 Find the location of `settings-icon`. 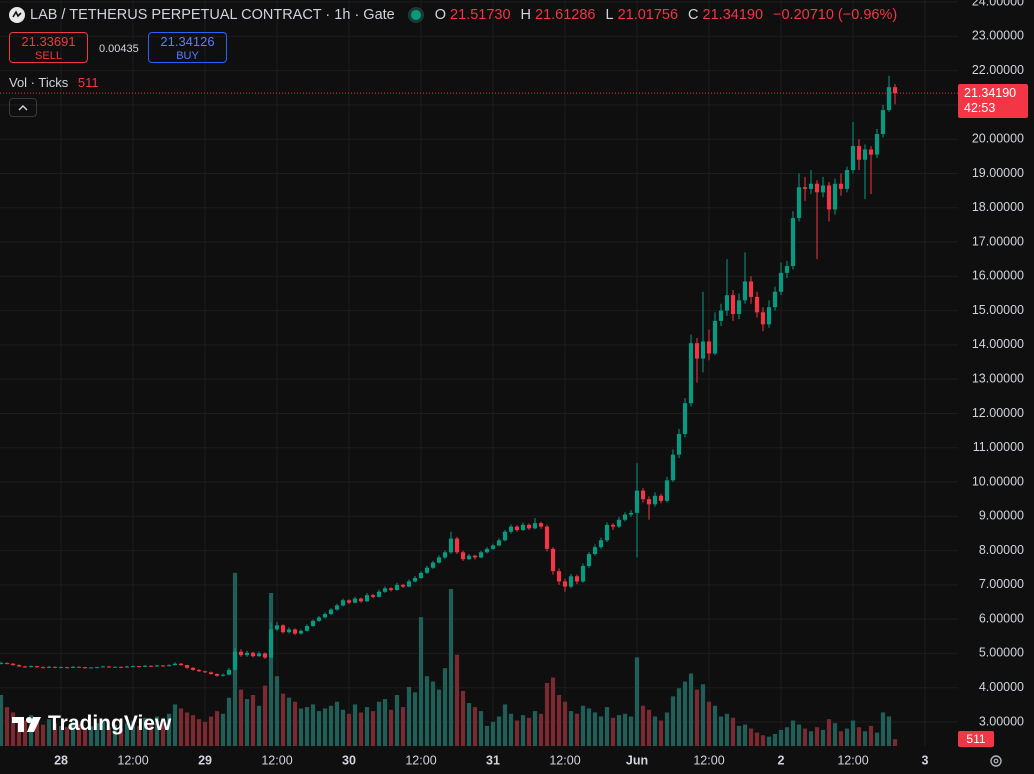

settings-icon is located at coordinates (996, 761).